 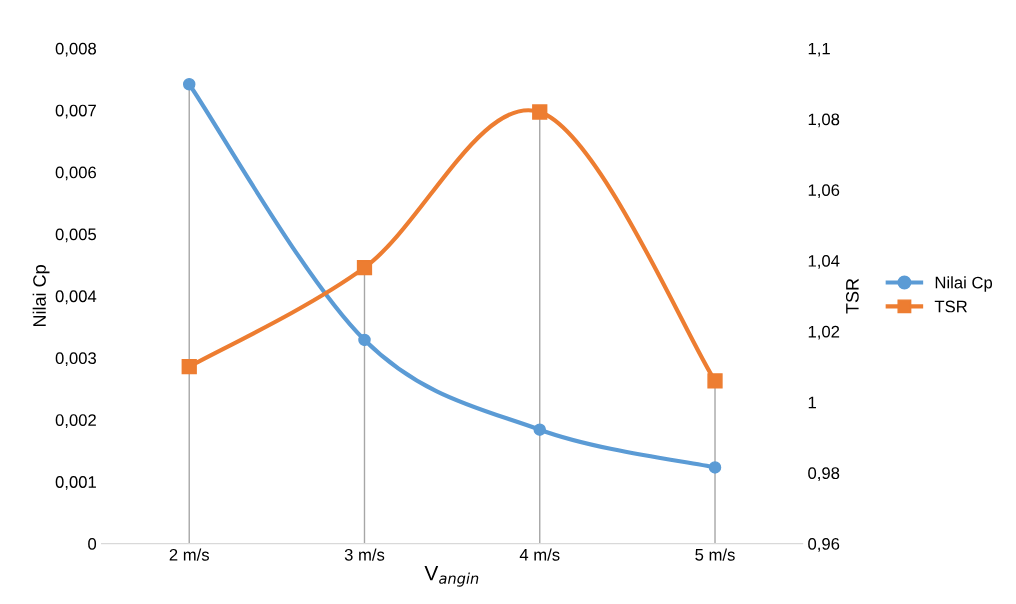 I want to click on y-tick-label: 0,008, so click(x=76, y=49).